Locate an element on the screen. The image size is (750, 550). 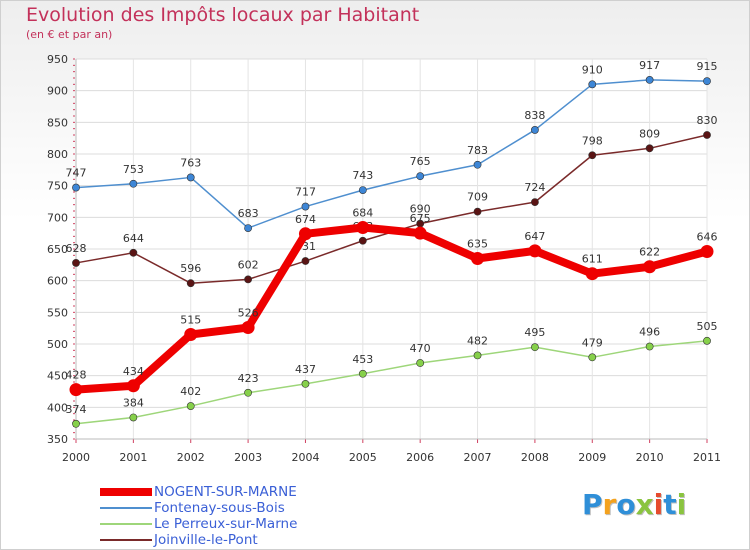
data-label-fontenay-sous-bois: 915 is located at coordinates (707, 66).